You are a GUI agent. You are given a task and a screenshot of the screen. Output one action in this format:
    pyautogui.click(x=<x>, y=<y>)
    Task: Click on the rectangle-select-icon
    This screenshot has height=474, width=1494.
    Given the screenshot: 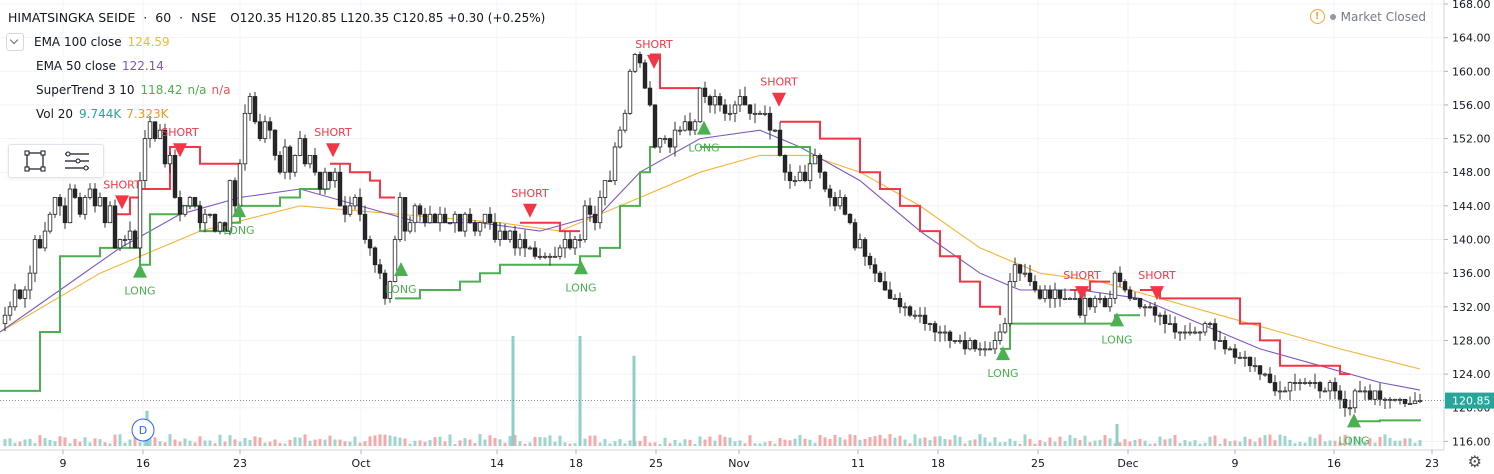 What is the action you would take?
    pyautogui.click(x=35, y=161)
    